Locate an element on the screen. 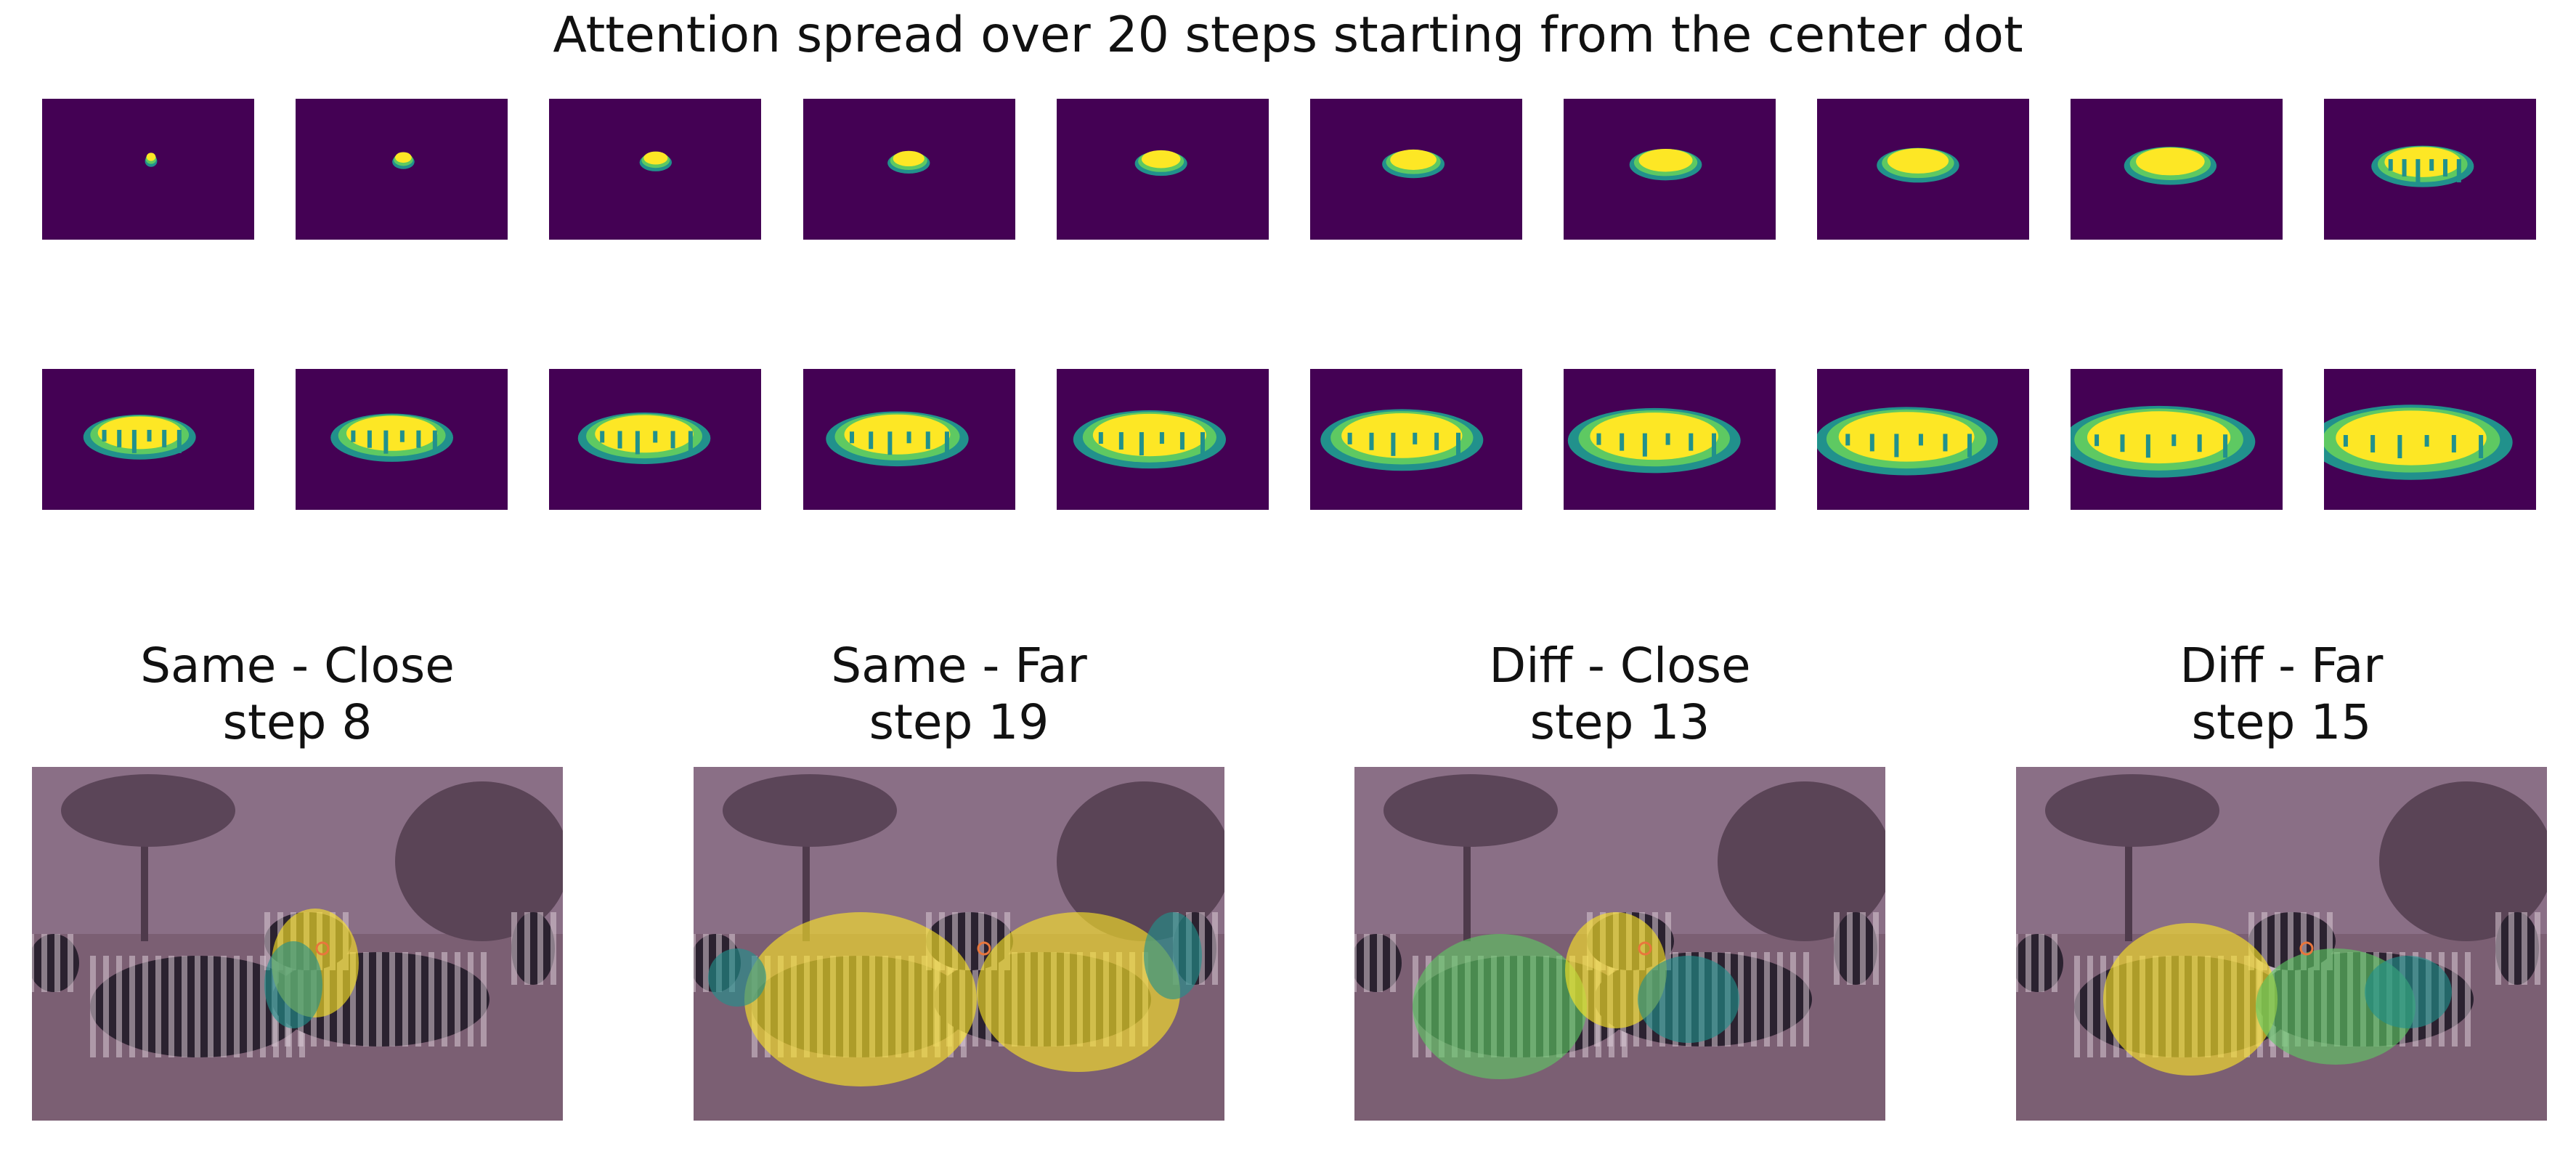  panel-title-diff-far: Diff - Far step 15 is located at coordinates (2281, 694).